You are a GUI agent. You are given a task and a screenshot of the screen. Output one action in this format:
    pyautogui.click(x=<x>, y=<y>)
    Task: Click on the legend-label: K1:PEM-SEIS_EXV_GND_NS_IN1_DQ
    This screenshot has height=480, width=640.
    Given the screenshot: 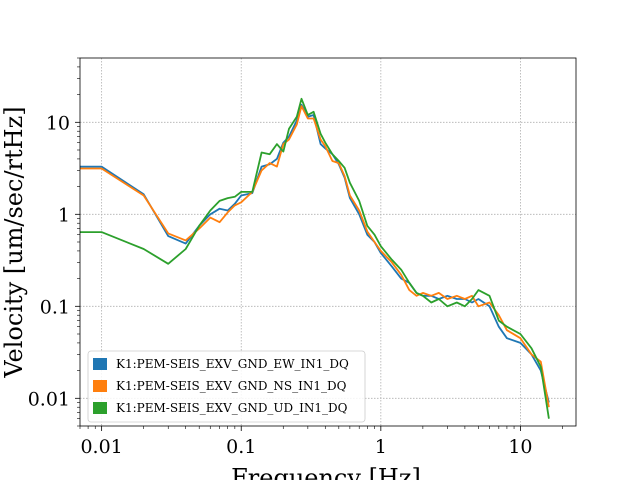 What is the action you would take?
    pyautogui.click(x=231, y=386)
    